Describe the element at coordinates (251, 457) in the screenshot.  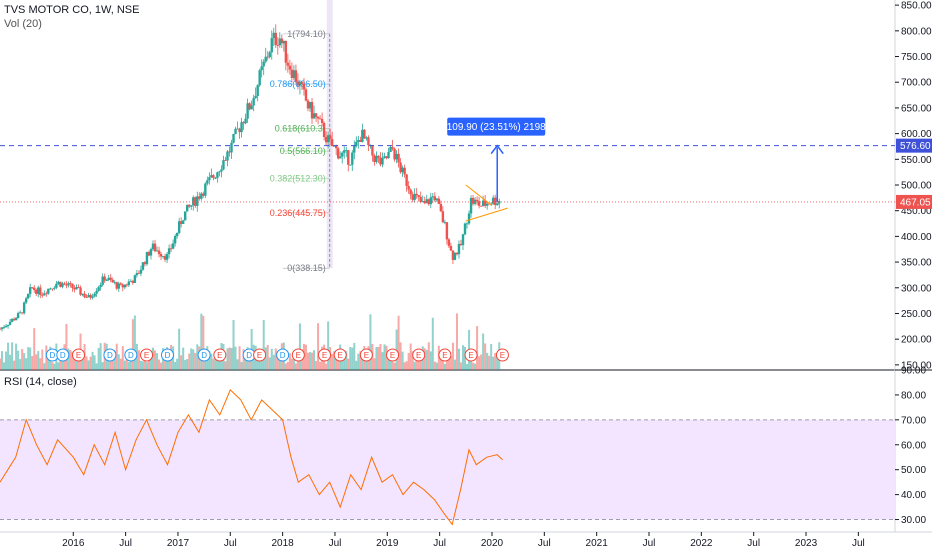
I see `rsi-line` at that location.